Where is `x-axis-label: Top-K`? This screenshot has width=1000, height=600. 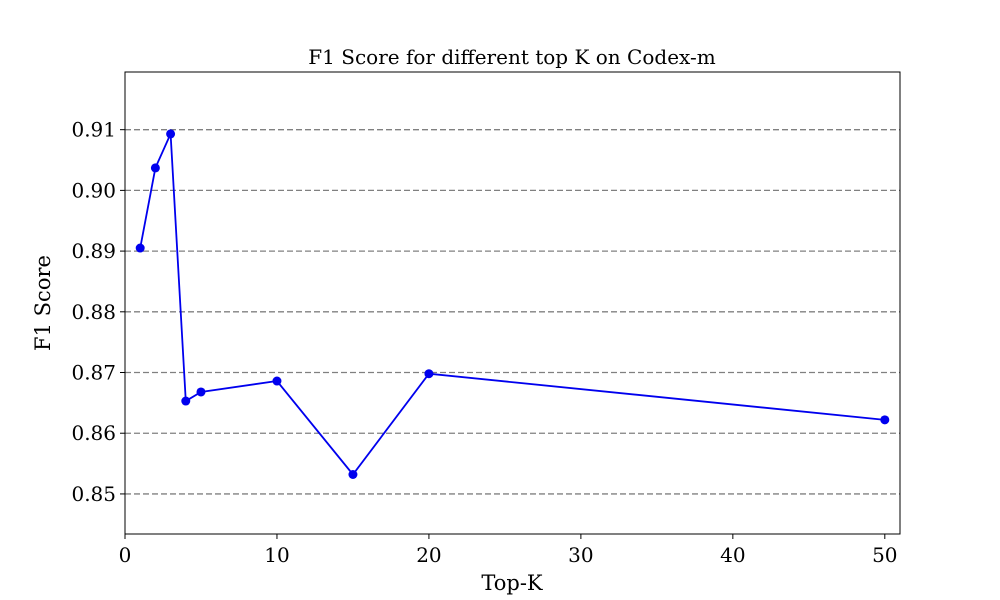 x-axis-label: Top-K is located at coordinates (512, 583).